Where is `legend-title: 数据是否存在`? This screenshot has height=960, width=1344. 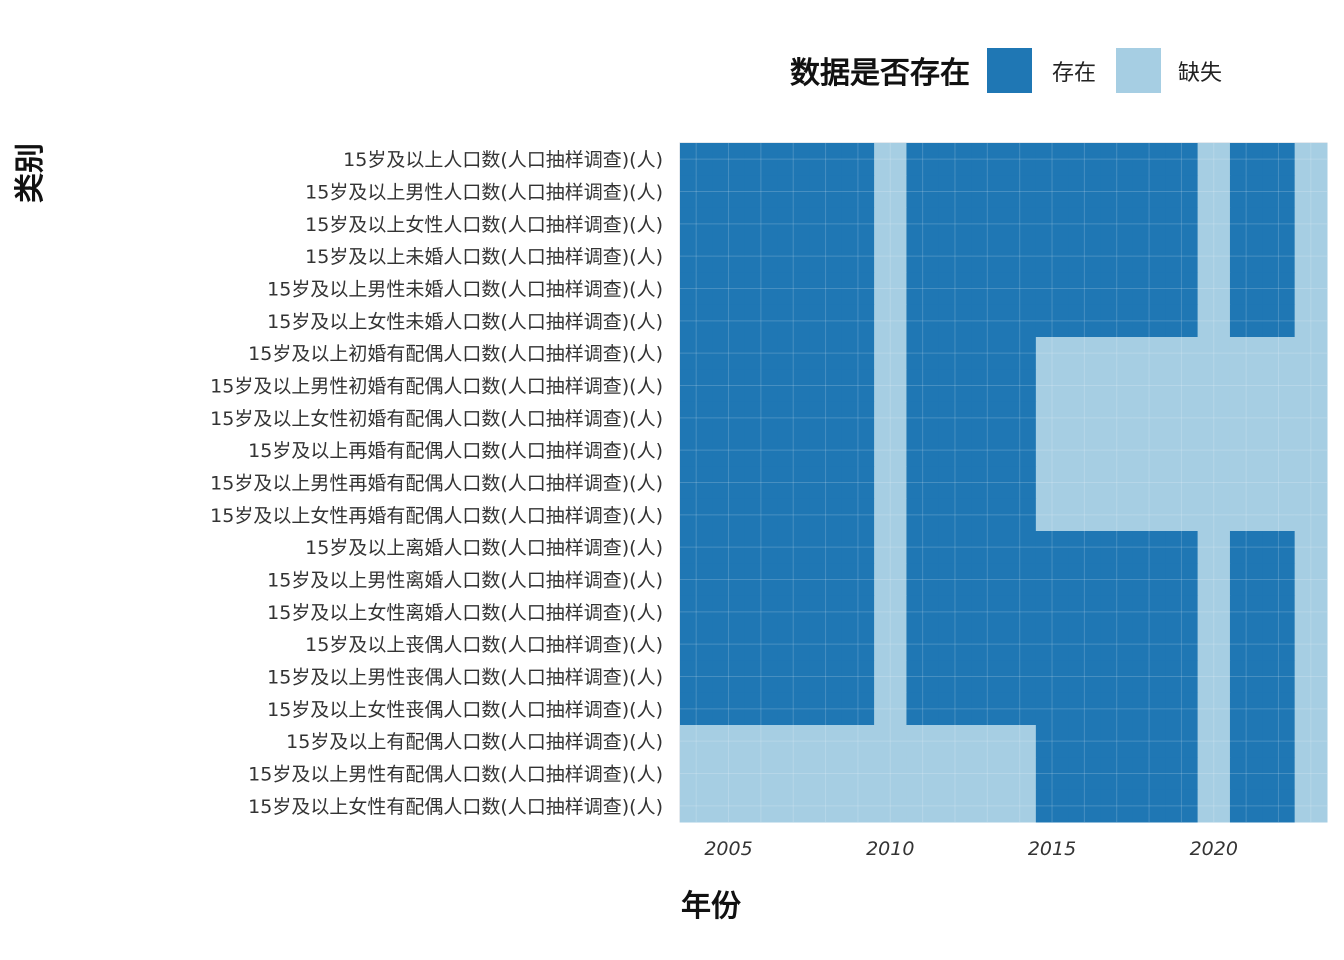
legend-title: 数据是否存在 is located at coordinates (880, 73).